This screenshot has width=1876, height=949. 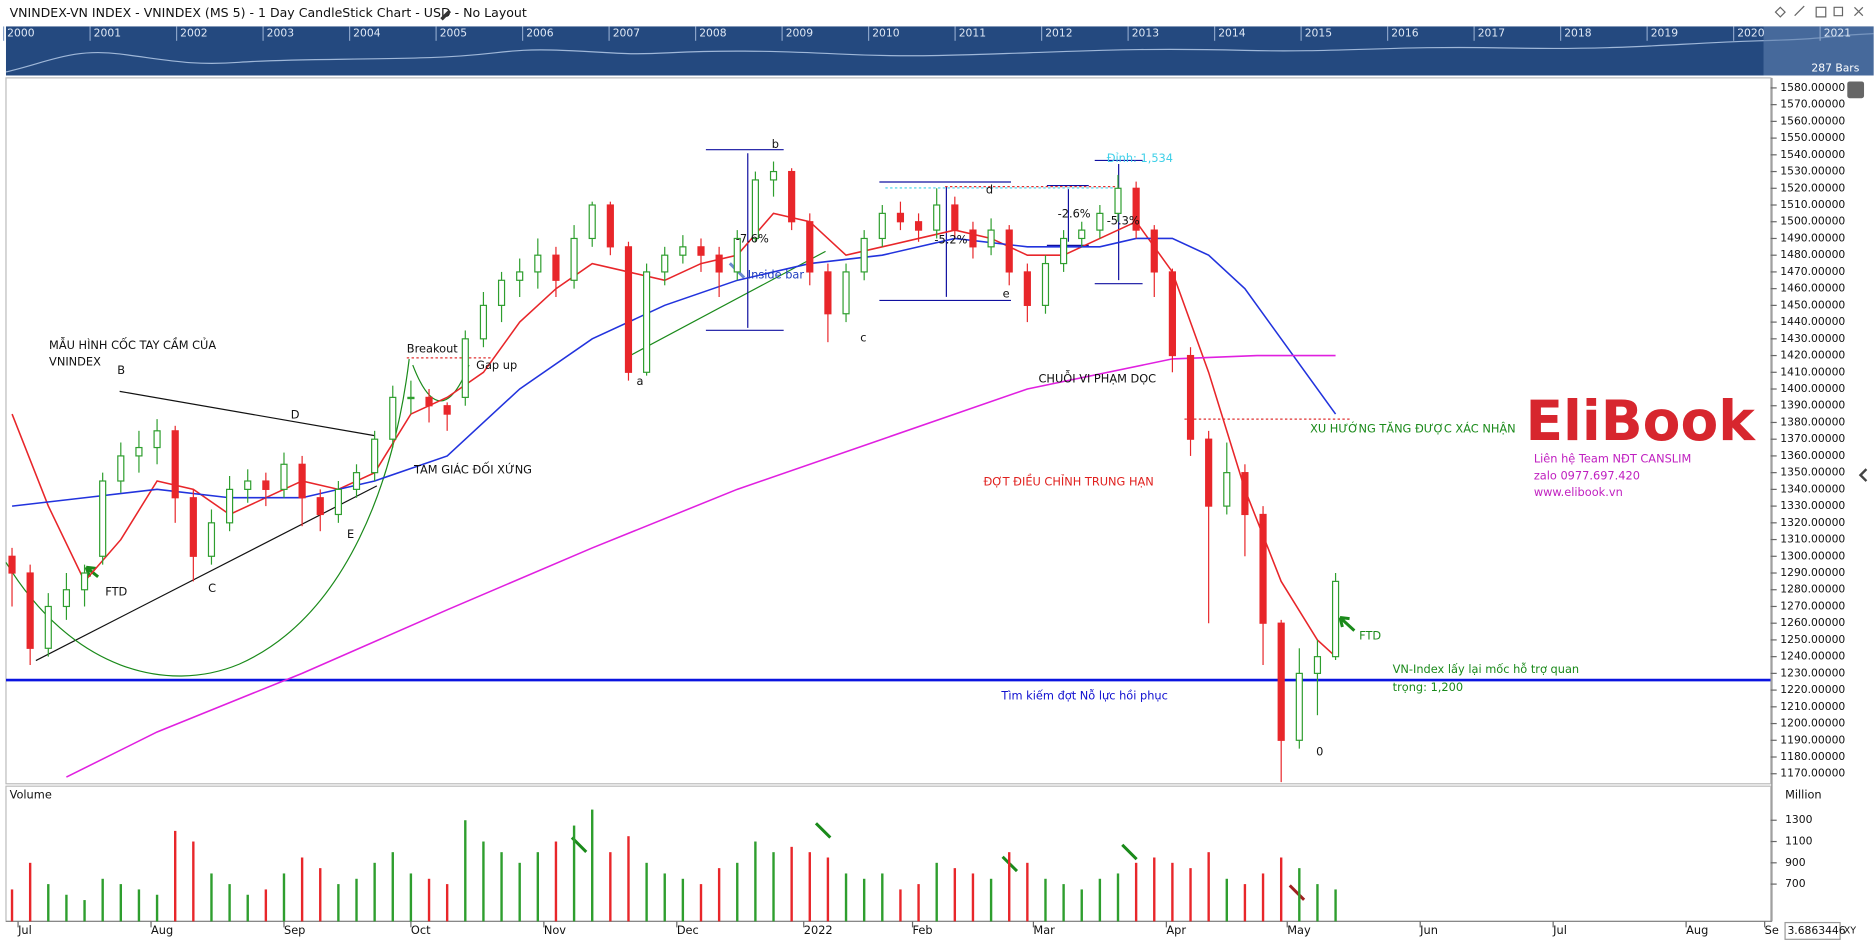 I want to click on measure, so click(x=945, y=241).